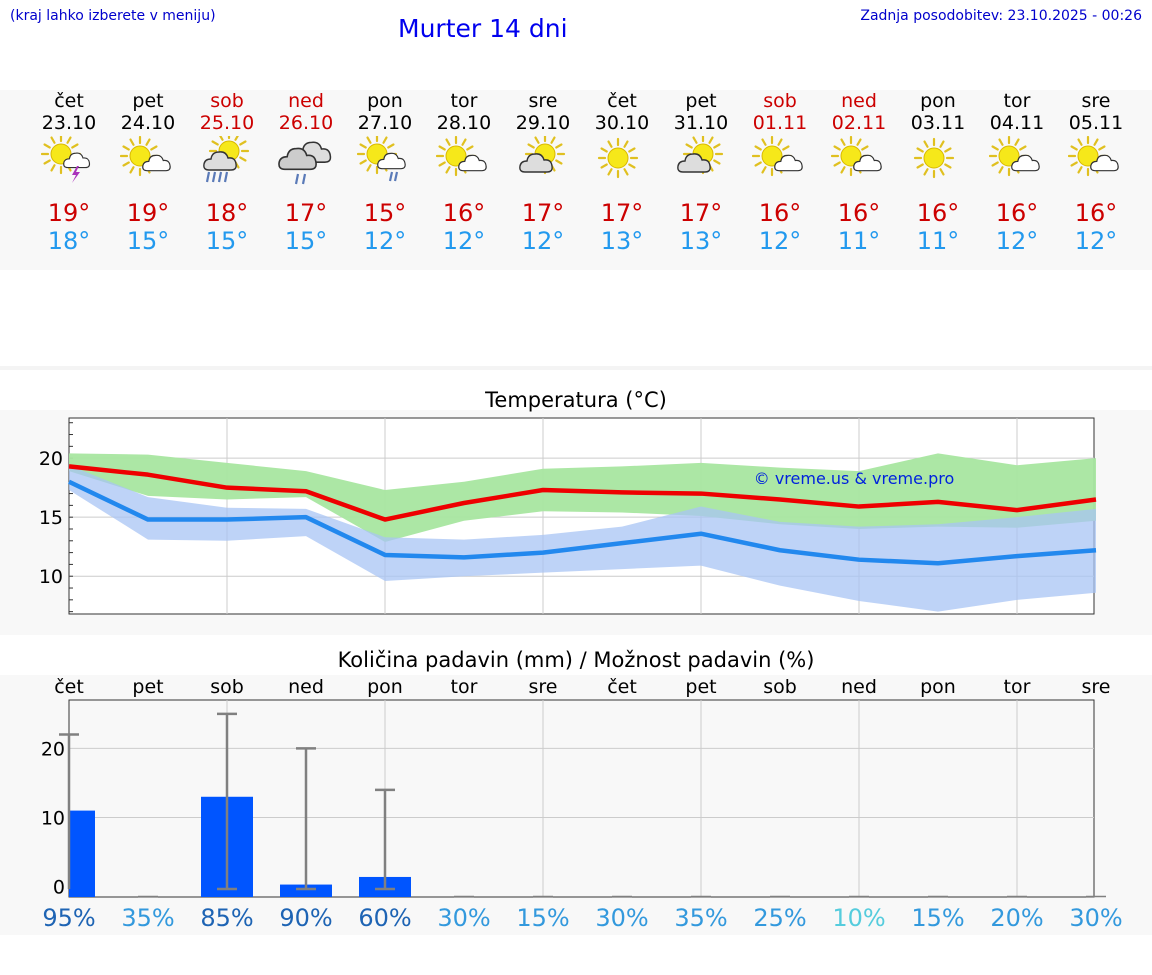  Describe the element at coordinates (854, 478) in the screenshot. I see `watermark: © vreme.us & vreme.pro` at that location.